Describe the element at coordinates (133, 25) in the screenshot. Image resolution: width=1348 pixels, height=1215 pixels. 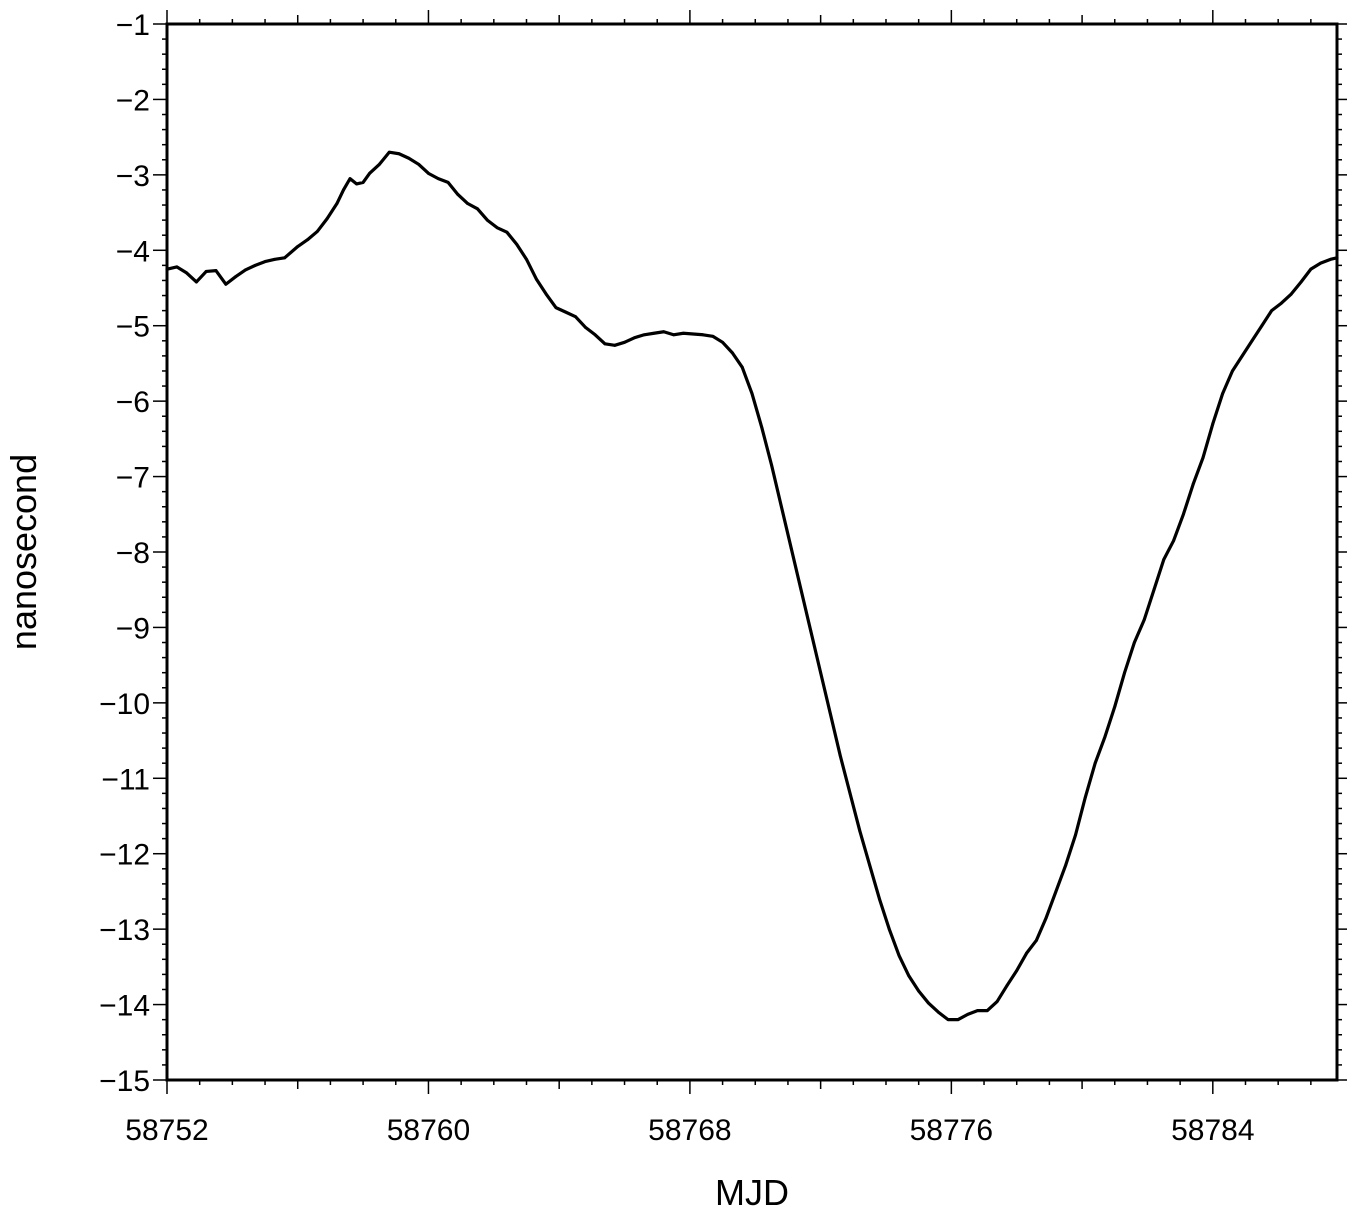
I see `y-tick-label: −1` at that location.